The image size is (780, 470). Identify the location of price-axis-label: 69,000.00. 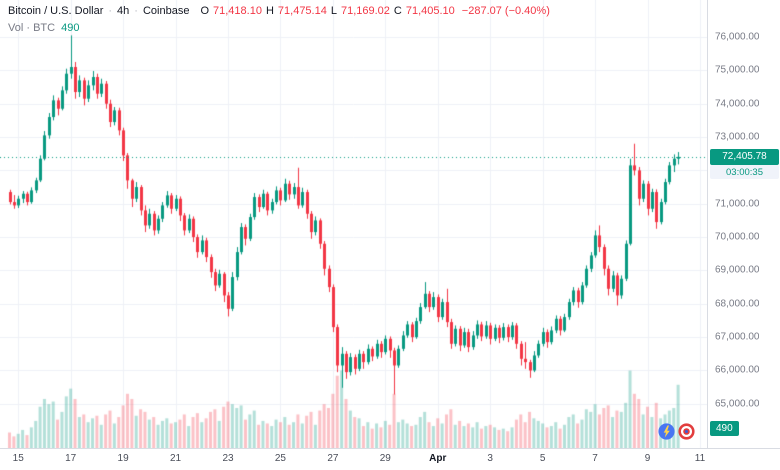
(737, 270).